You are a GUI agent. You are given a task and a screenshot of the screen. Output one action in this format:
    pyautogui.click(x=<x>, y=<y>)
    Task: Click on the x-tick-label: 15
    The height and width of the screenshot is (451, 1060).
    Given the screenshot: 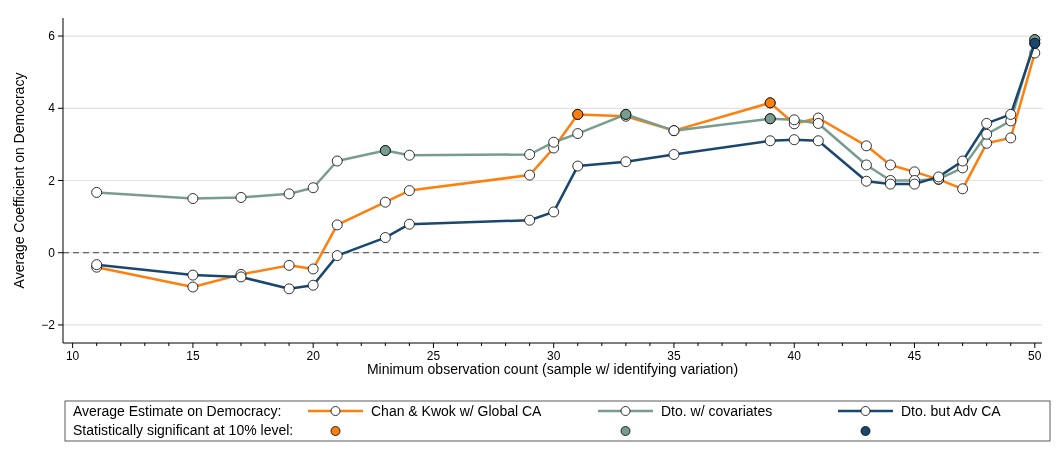 What is the action you would take?
    pyautogui.click(x=193, y=356)
    